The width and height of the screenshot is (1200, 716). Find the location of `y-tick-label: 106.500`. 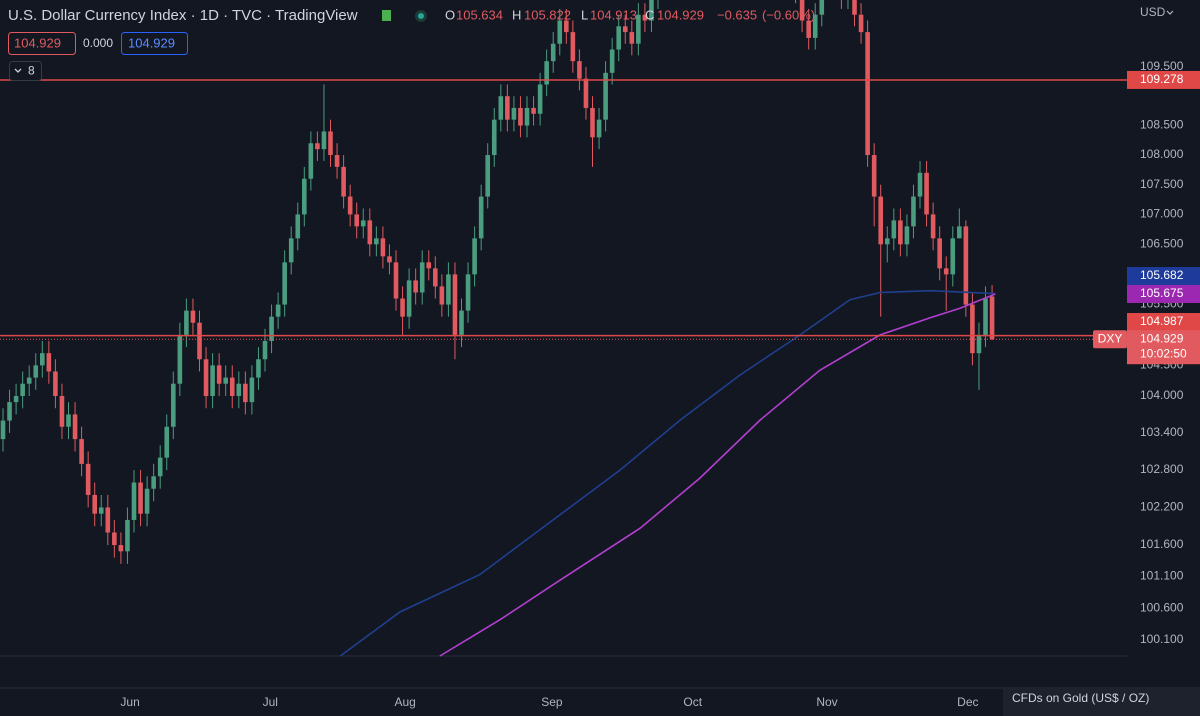

y-tick-label: 106.500 is located at coordinates (1162, 244).